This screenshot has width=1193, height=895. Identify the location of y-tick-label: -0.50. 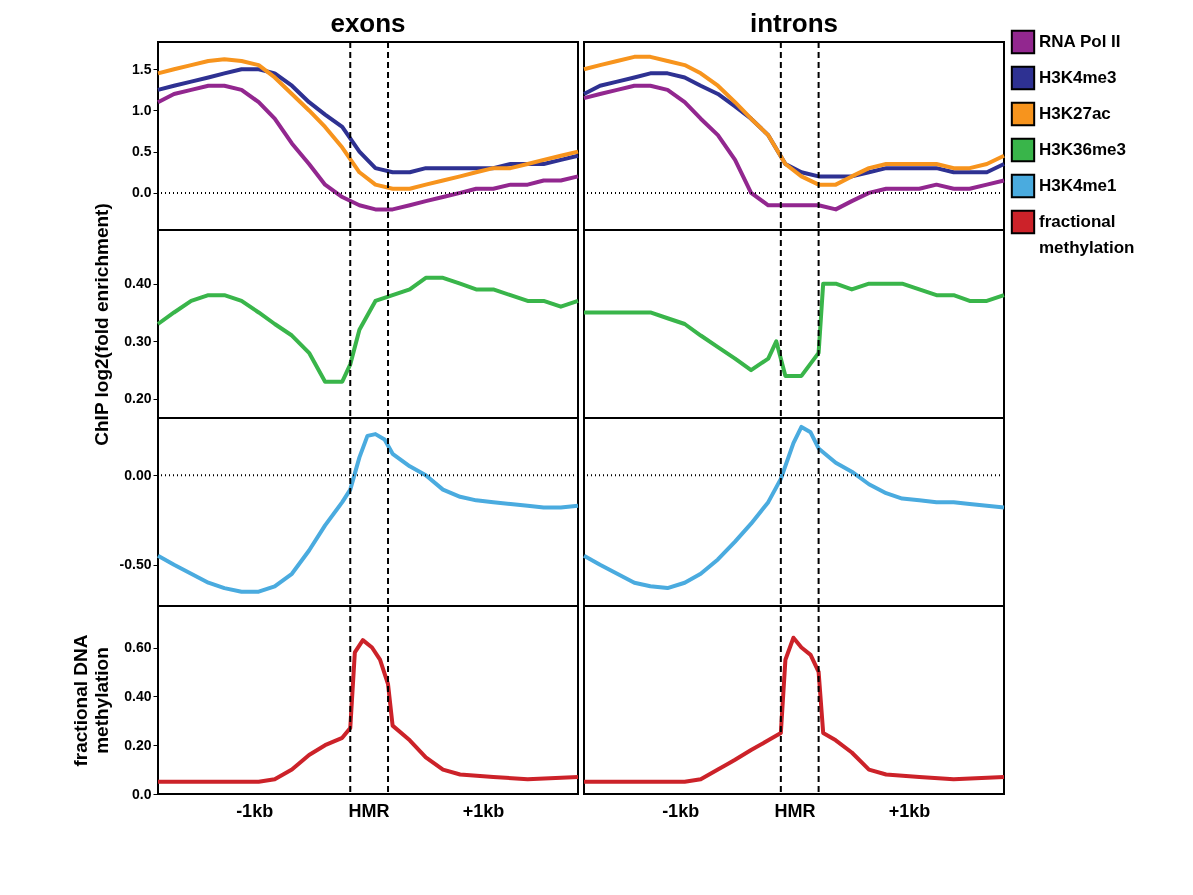
(135, 564).